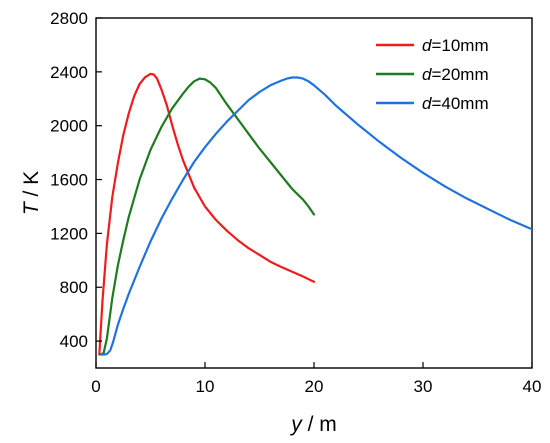  What do you see at coordinates (532, 386) in the screenshot?
I see `x-tick-label: 40` at bounding box center [532, 386].